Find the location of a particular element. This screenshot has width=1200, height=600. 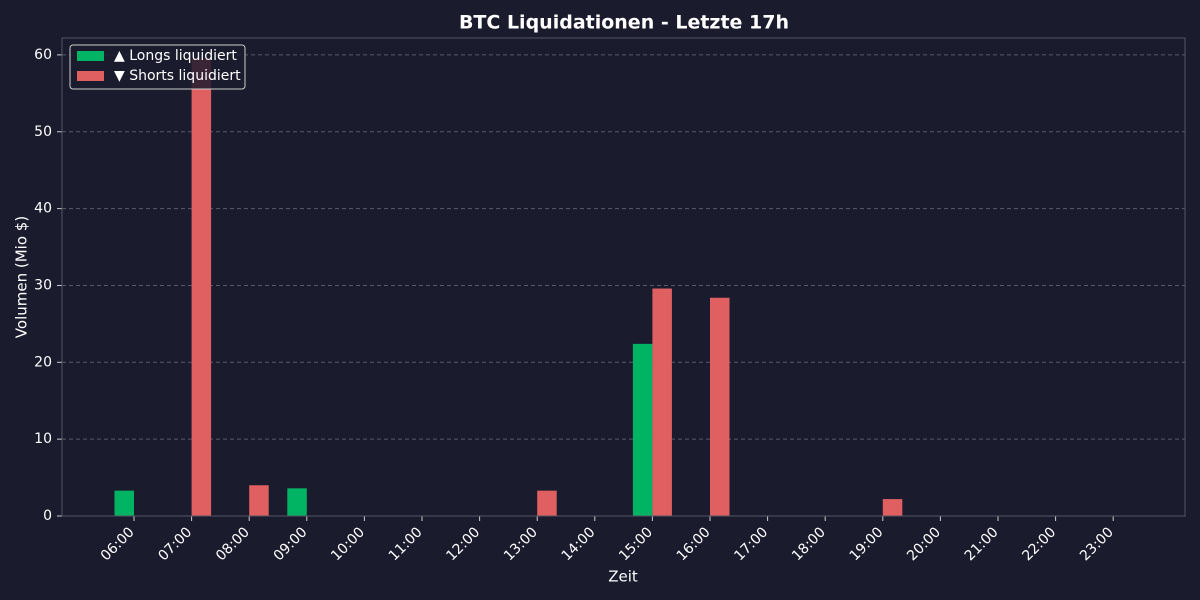

y-tick-label: 60 is located at coordinates (43, 55).